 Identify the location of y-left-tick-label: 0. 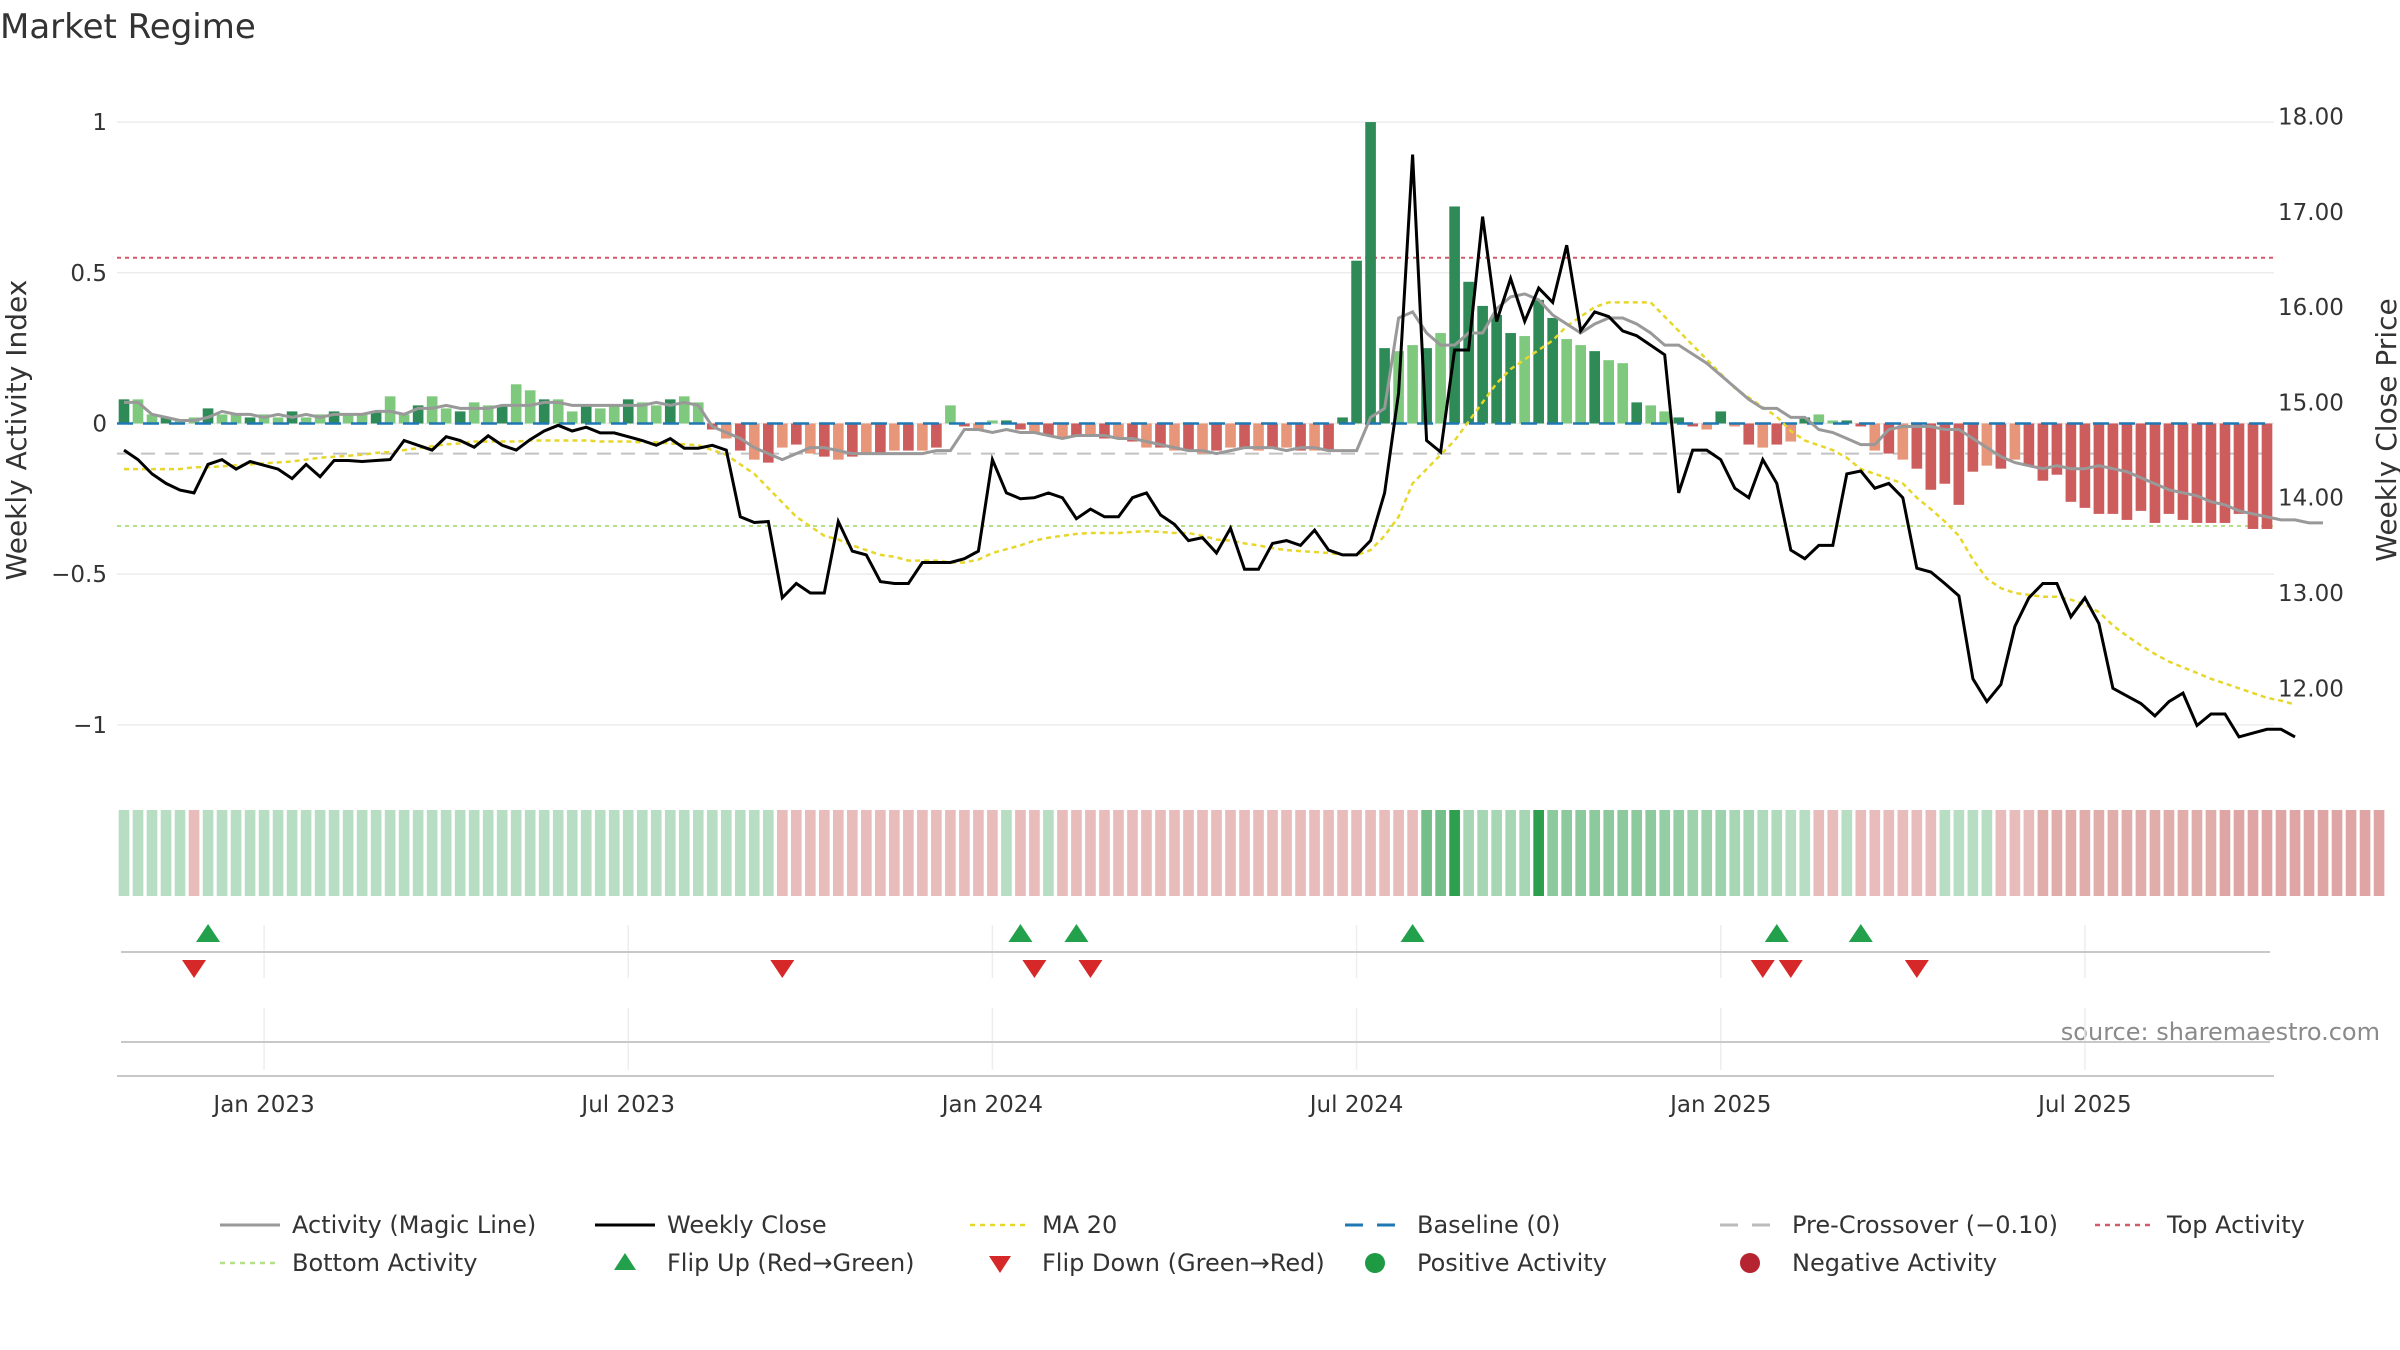
(99, 424).